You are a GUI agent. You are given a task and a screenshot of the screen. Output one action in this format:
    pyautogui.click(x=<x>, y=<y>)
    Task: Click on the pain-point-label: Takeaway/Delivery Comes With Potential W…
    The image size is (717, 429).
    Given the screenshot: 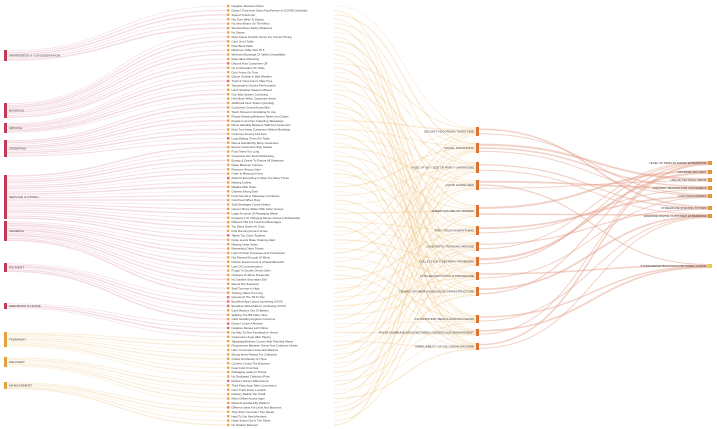 What is the action you would take?
    pyautogui.click(x=263, y=341)
    